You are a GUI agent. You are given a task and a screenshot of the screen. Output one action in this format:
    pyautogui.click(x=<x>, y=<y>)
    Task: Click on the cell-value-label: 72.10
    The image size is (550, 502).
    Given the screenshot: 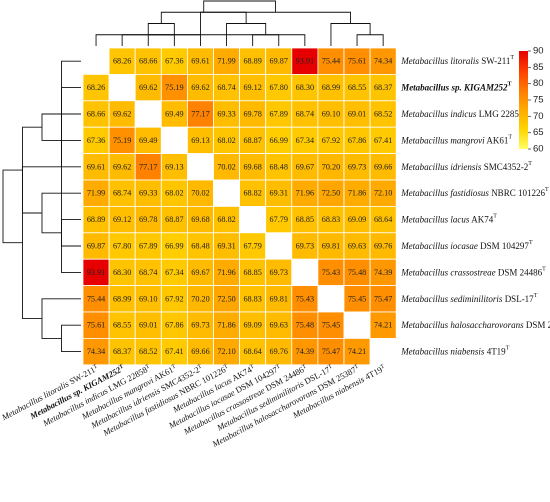 What is the action you would take?
    pyautogui.click(x=226, y=351)
    